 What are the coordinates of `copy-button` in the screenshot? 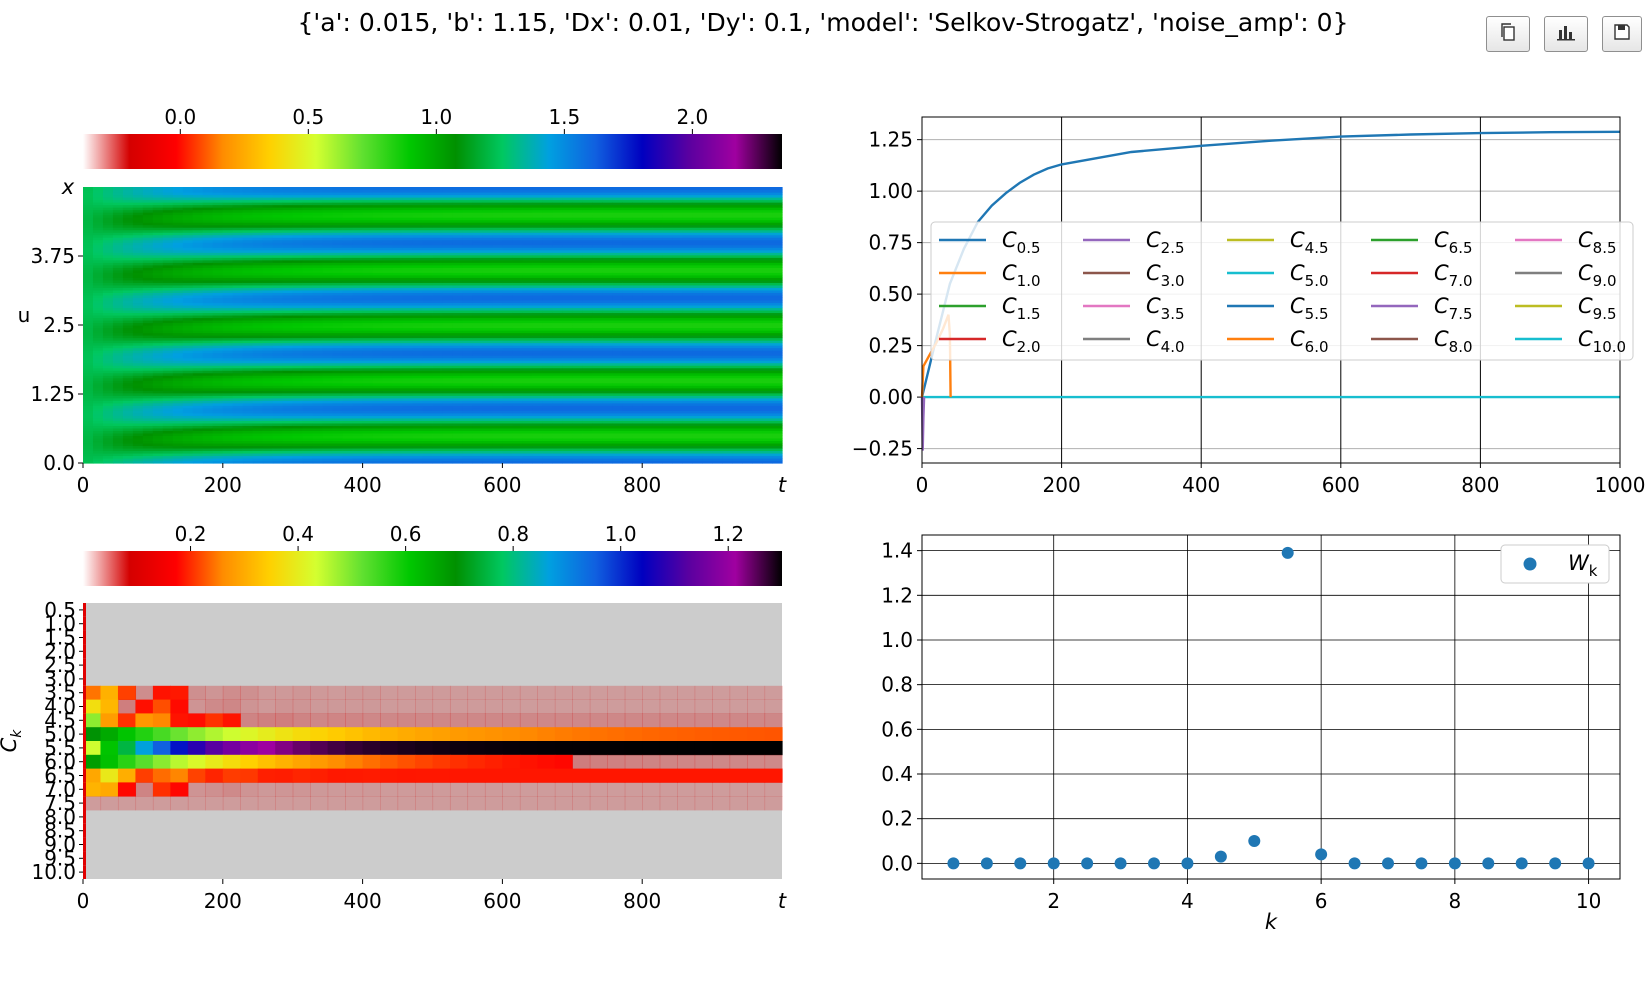 It's located at (1508, 34).